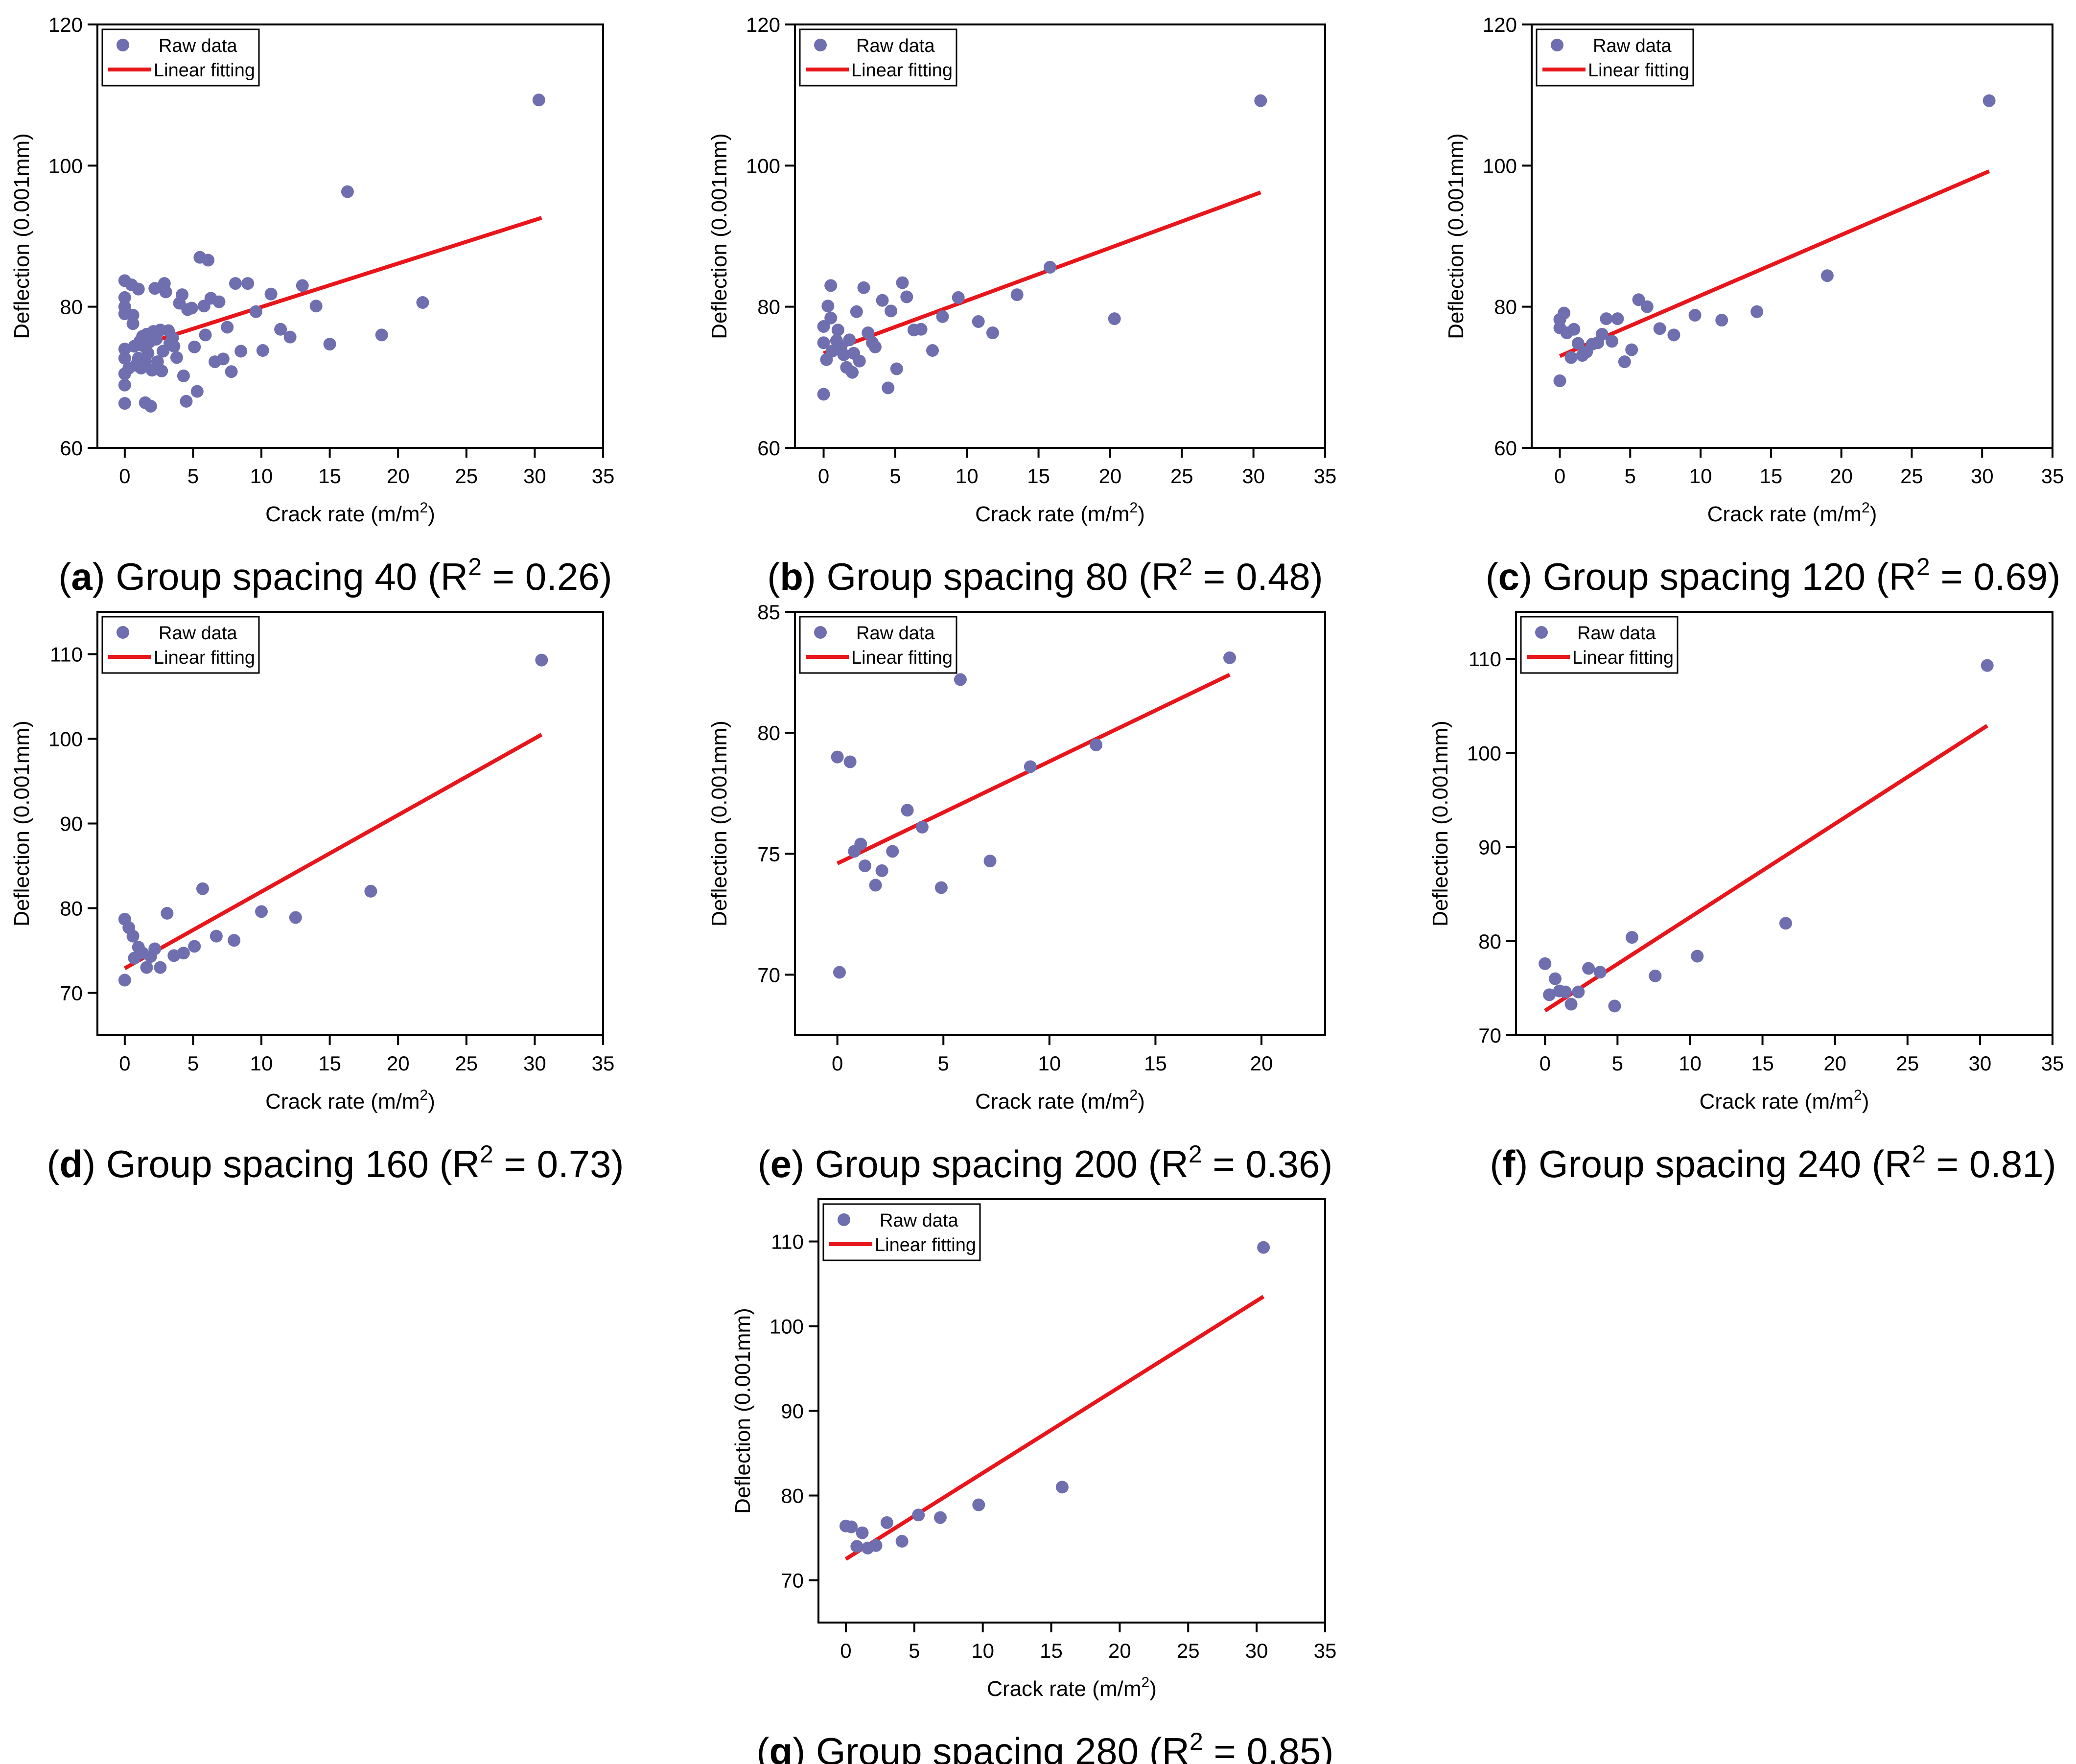 Image resolution: width=2076 pixels, height=1764 pixels. What do you see at coordinates (1038, 475) in the screenshot?
I see `x-tick-label: 15` at bounding box center [1038, 475].